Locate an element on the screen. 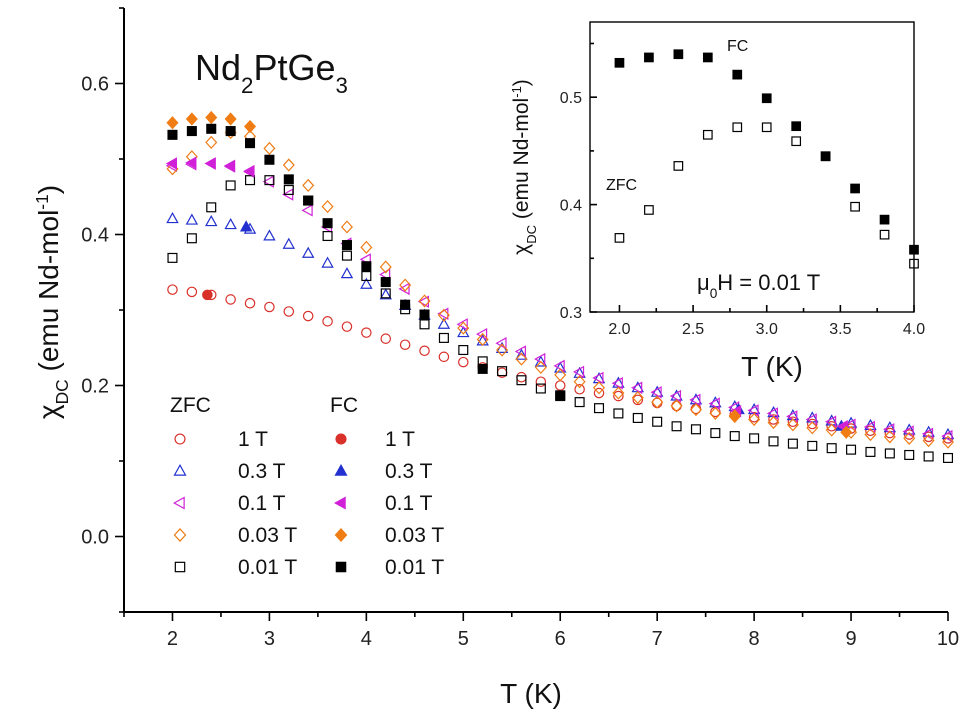 This screenshot has height=715, width=968. inset-y-axis-title-part: (emu Nd-mol is located at coordinates (521, 161).